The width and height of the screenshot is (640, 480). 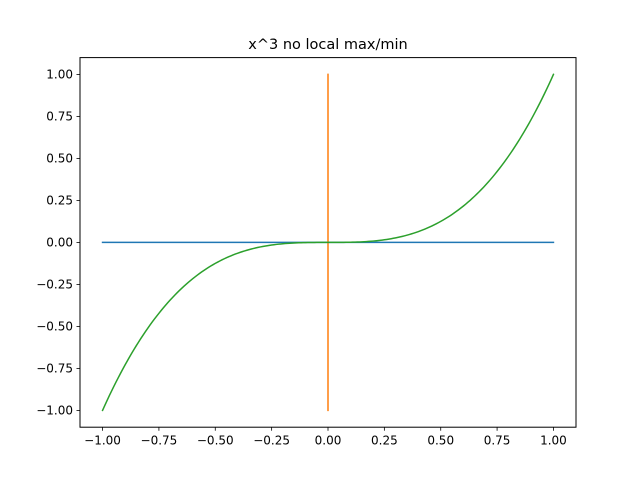 I want to click on x-tick-label: 0.00, so click(x=328, y=441).